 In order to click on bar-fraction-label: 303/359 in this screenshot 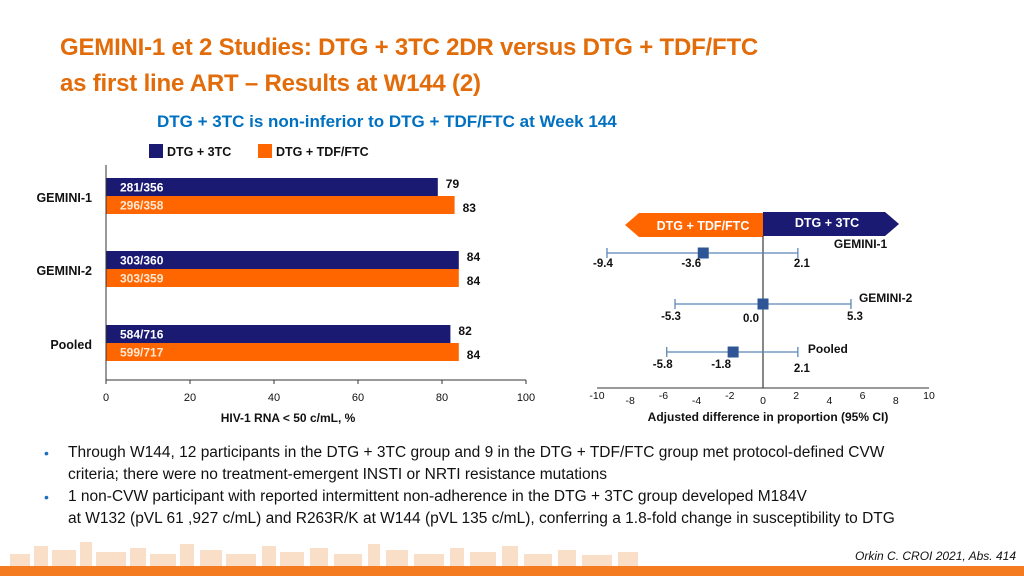, I will do `click(142, 279)`.